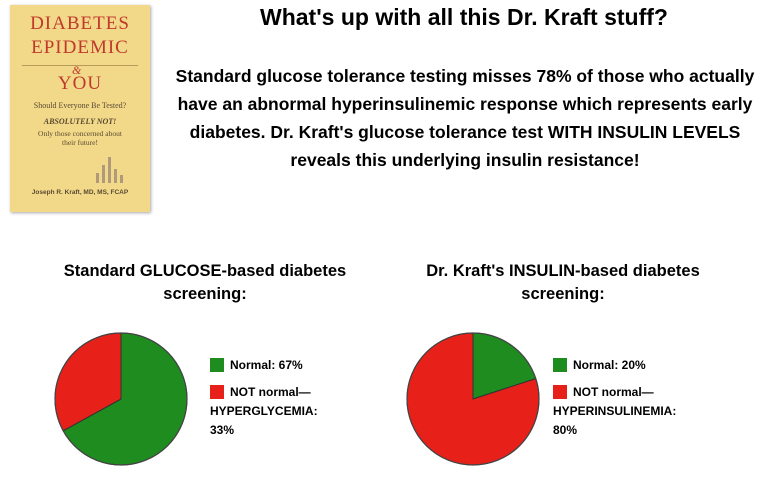 The height and width of the screenshot is (484, 768). Describe the element at coordinates (80, 47) in the screenshot. I see `book-title-line-2: EPIDEMIC` at that location.